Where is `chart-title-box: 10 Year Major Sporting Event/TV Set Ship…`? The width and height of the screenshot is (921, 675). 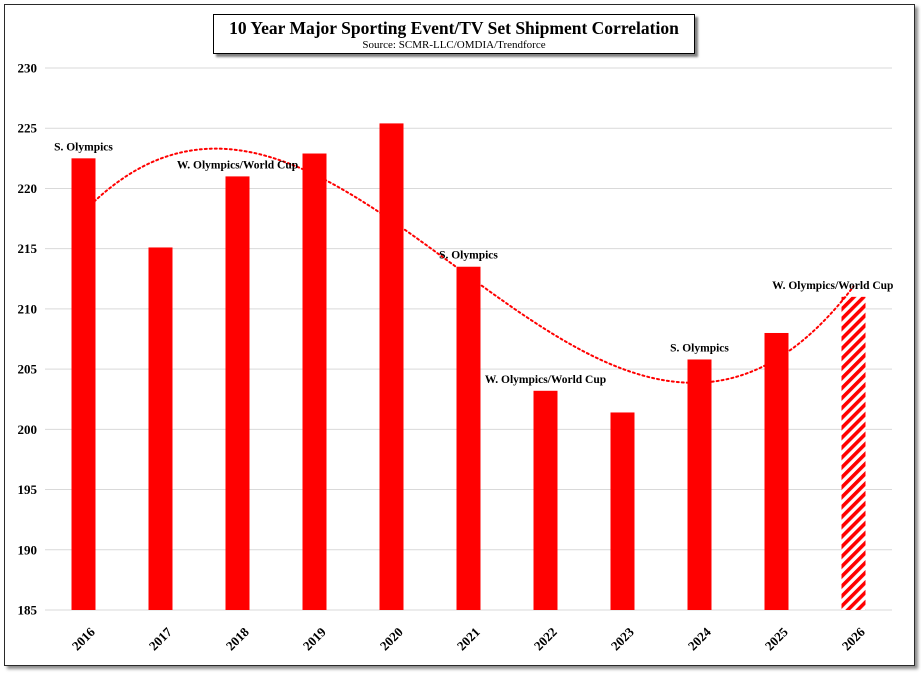
chart-title-box: 10 Year Major Sporting Event/TV Set Ship… is located at coordinates (454, 34).